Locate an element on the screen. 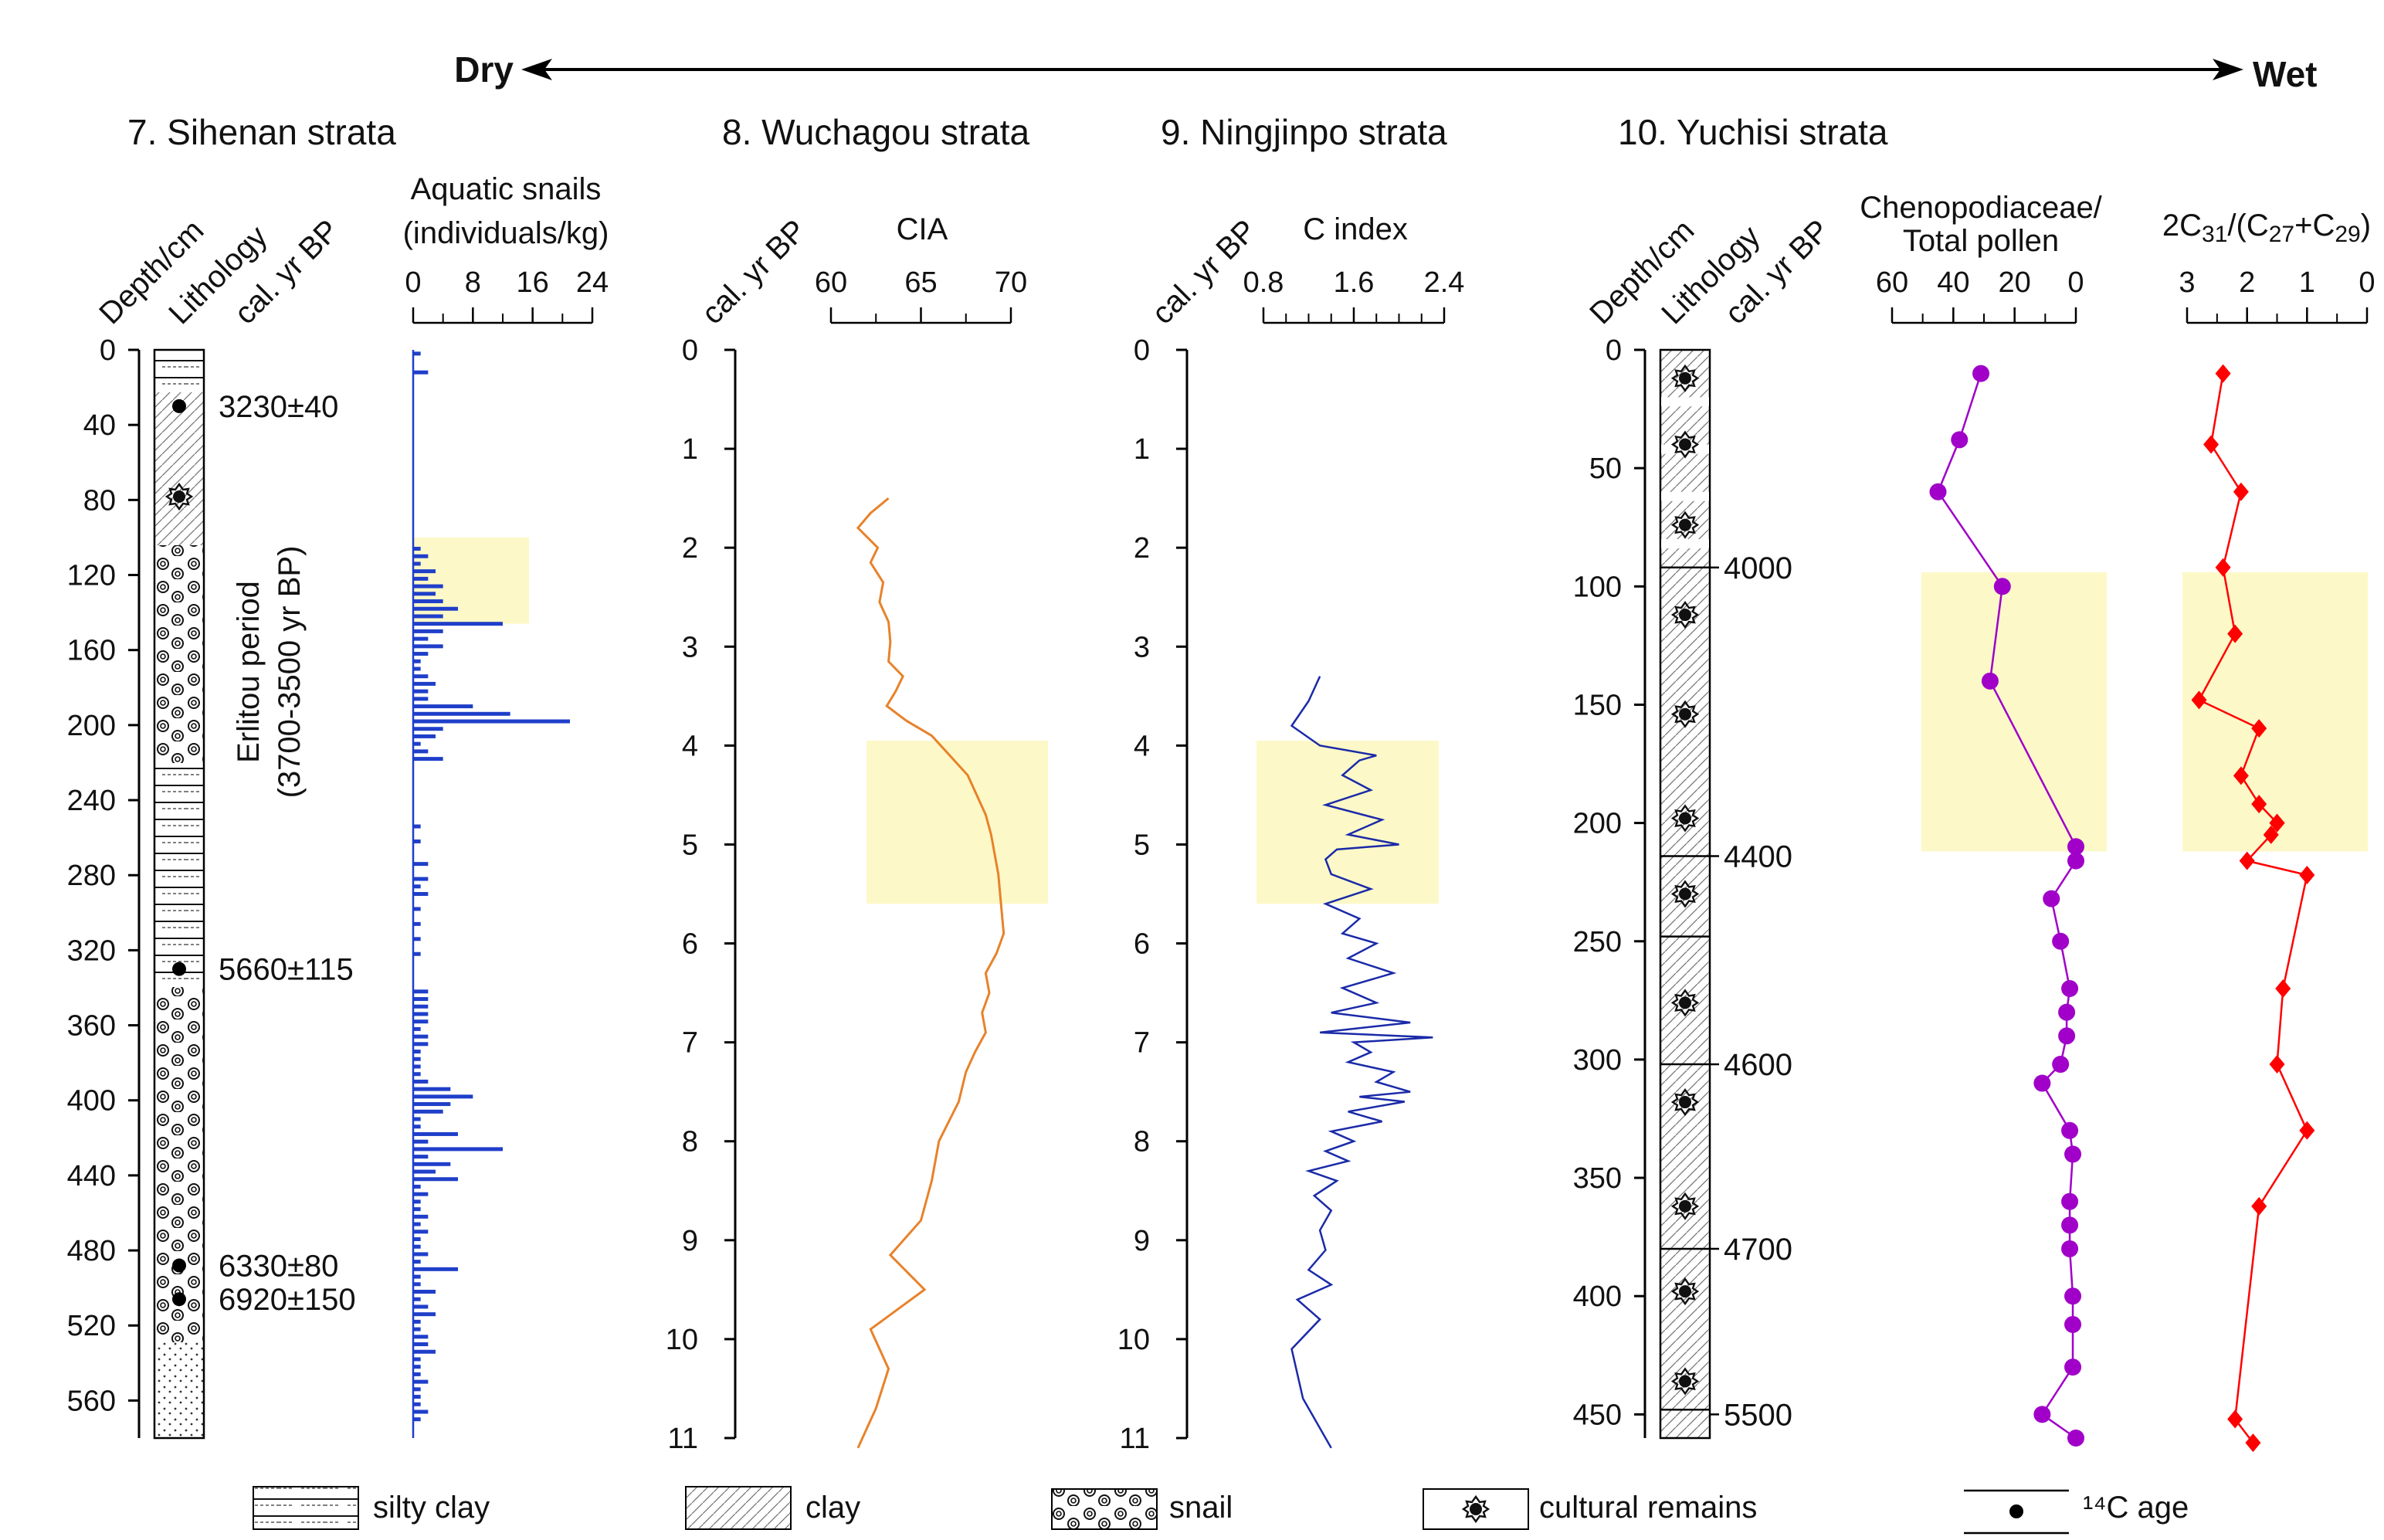  age-tick-label: 11 is located at coordinates (683, 1439).